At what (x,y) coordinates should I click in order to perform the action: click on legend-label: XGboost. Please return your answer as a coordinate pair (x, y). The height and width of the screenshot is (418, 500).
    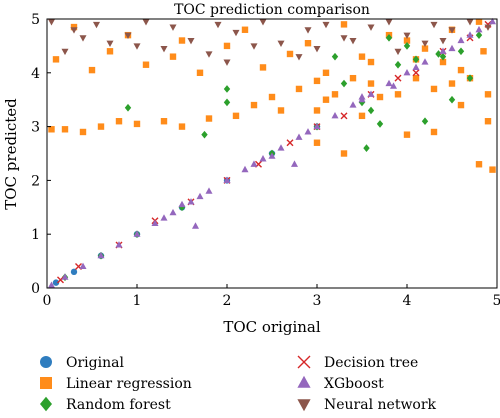
    Looking at the image, I should click on (354, 384).